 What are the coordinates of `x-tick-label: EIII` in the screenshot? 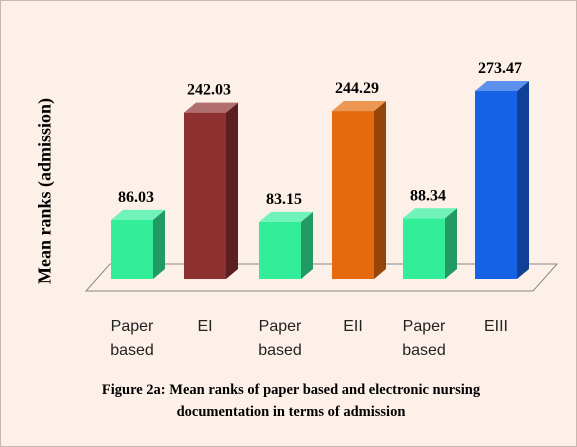 It's located at (495, 326).